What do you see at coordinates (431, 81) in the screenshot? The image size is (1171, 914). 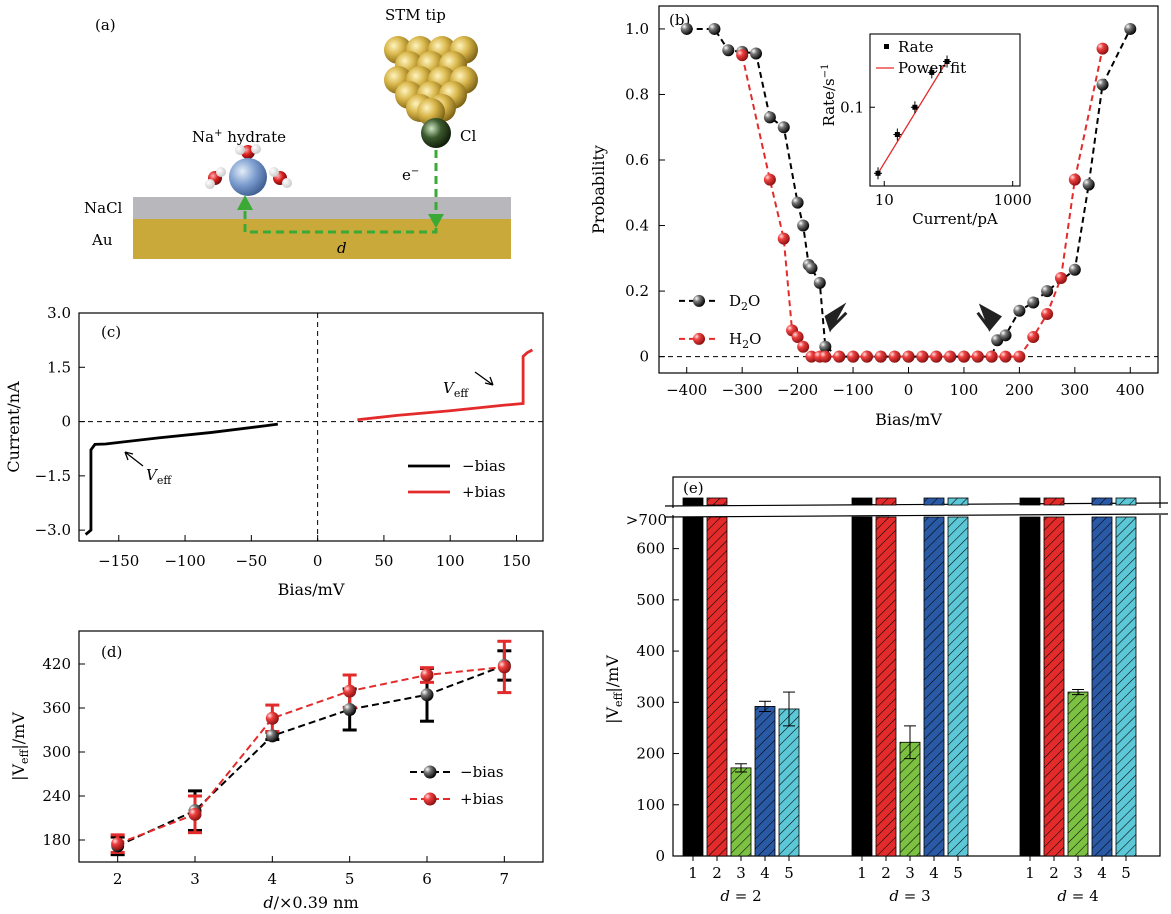 I see `stm-tip-atoms` at bounding box center [431, 81].